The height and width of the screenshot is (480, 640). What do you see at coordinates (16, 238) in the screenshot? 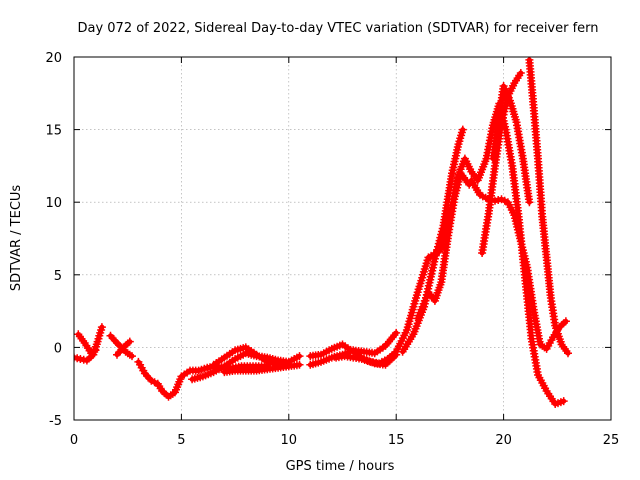
I see `y-axis-label: SDTVAR / TECUs` at bounding box center [16, 238].